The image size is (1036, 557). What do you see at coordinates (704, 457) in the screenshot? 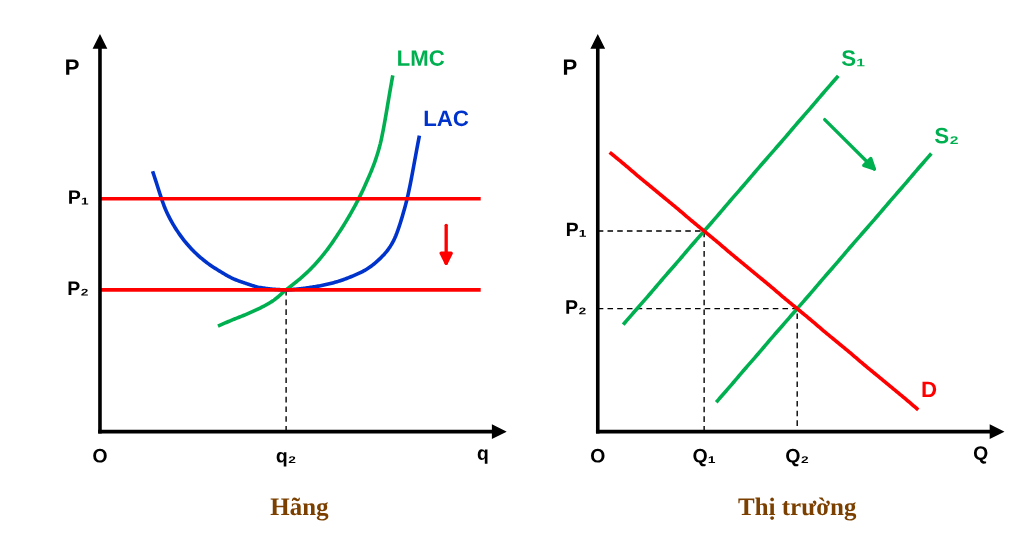
I see `x-tick-label: Q₁` at bounding box center [704, 457].